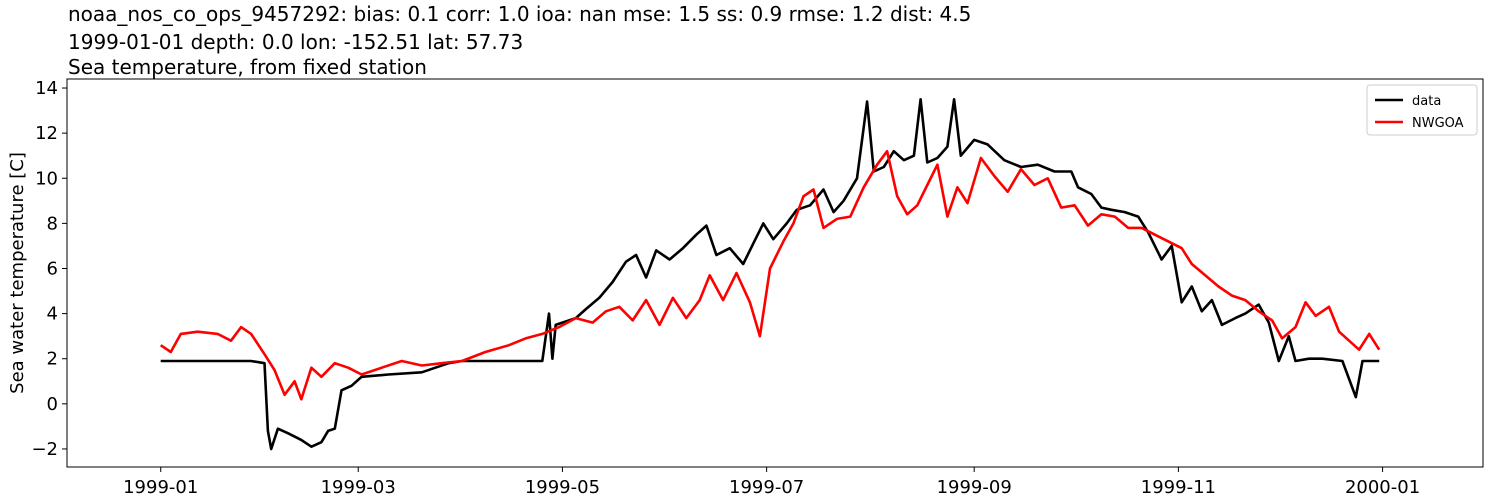  I want to click on x-tick-label: 1999-03, so click(358, 487).